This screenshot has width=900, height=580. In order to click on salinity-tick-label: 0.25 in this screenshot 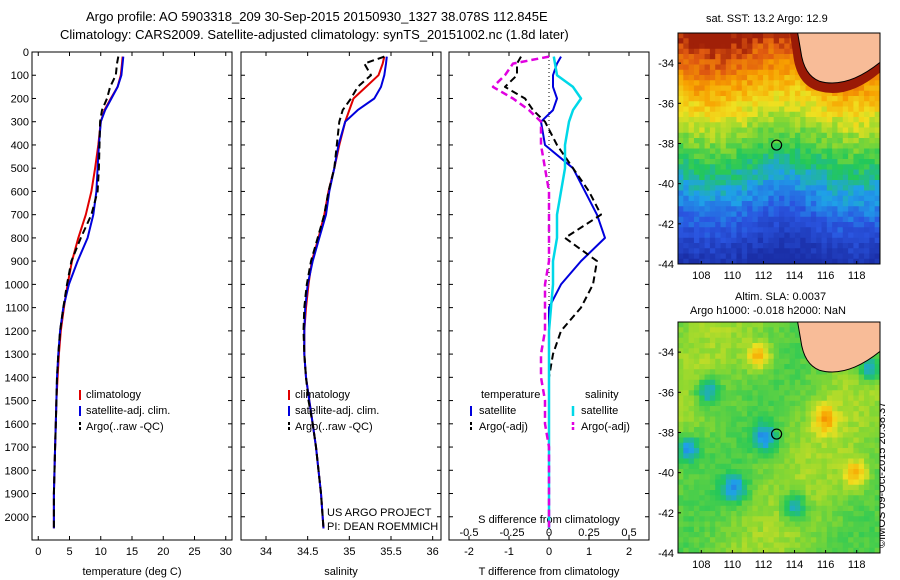, I will do `click(588, 533)`.